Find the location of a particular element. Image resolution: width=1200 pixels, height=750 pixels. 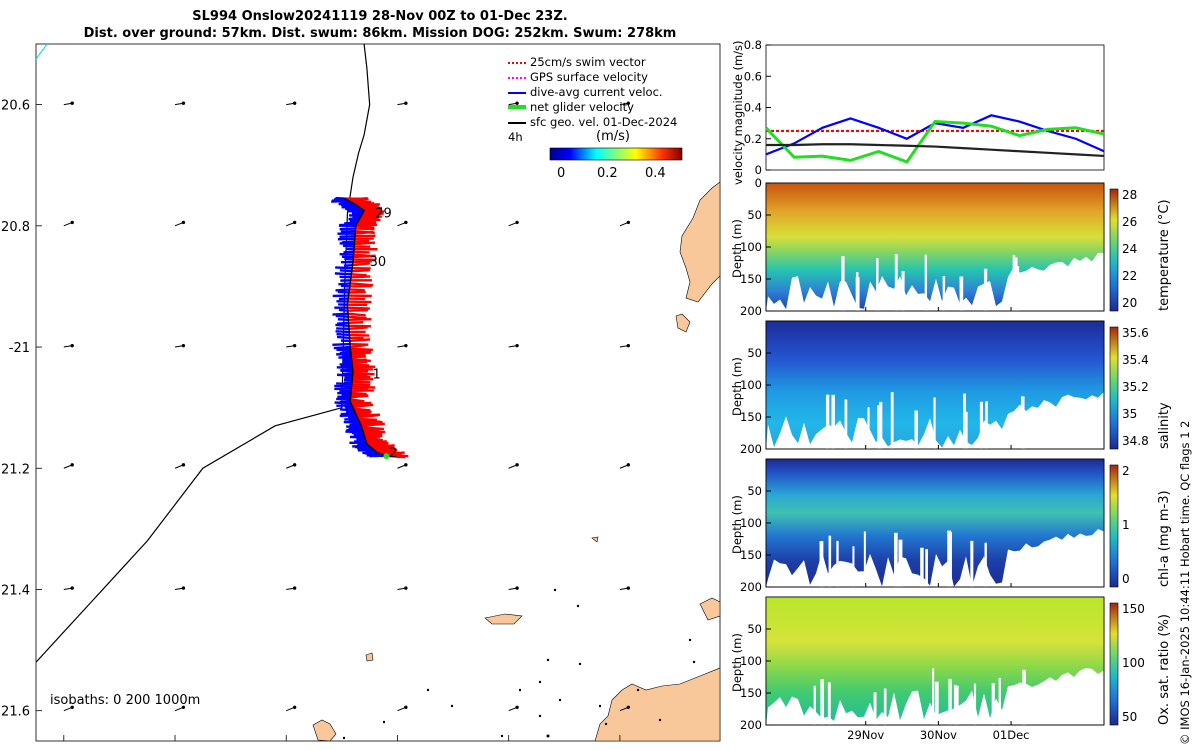

isobaths-note: isobaths: 0 200 1000m is located at coordinates (125, 700).